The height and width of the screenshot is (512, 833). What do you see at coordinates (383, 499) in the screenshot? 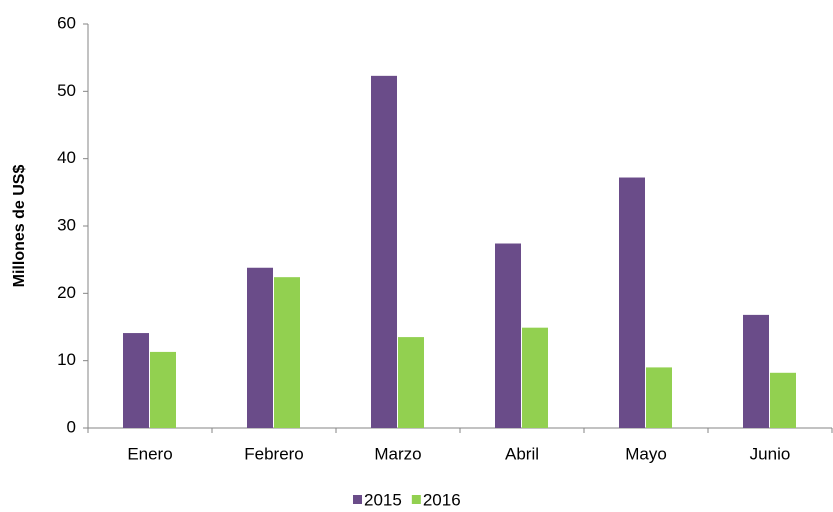
I see `legend-label: 2015` at bounding box center [383, 499].